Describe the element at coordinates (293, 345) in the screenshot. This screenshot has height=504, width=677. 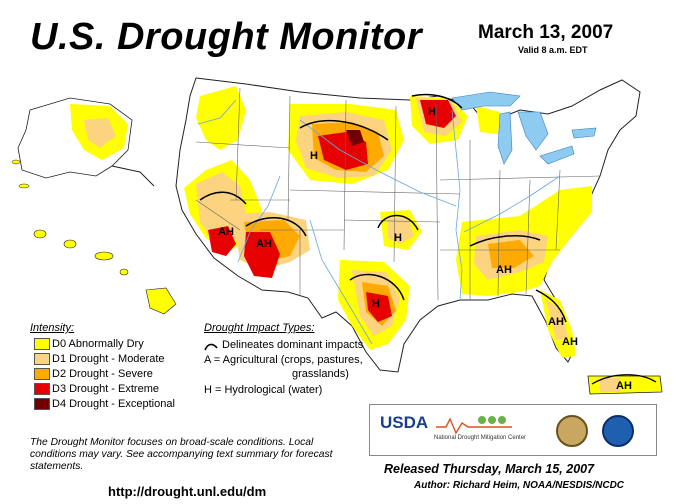
I see `impact-line-label: Delineates dominant impacts` at that location.